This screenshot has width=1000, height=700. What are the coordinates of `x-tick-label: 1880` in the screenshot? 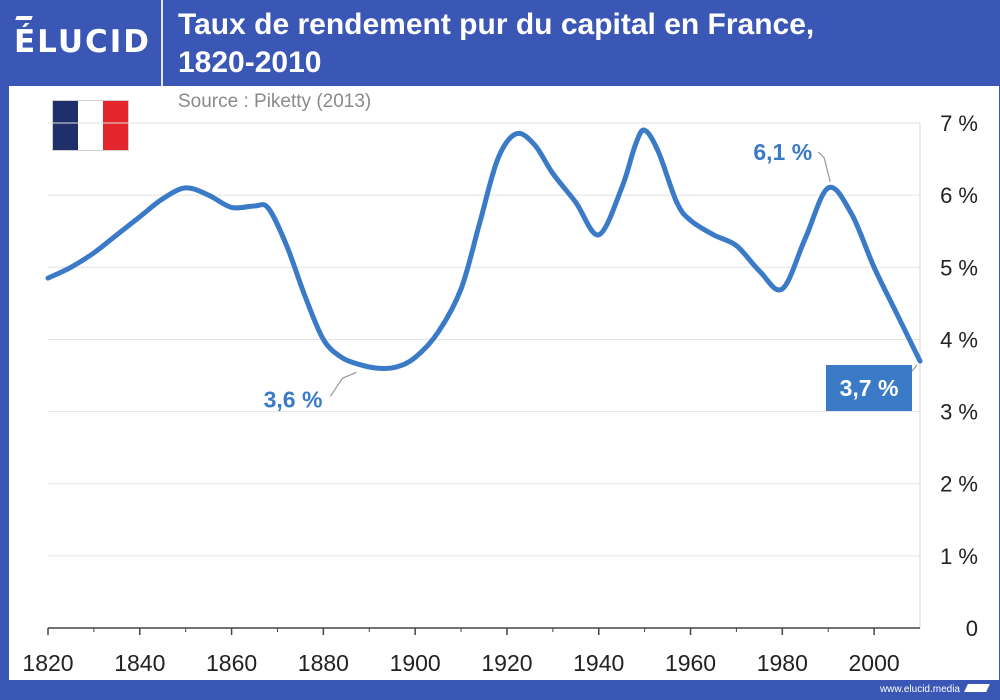 It's located at (323, 663).